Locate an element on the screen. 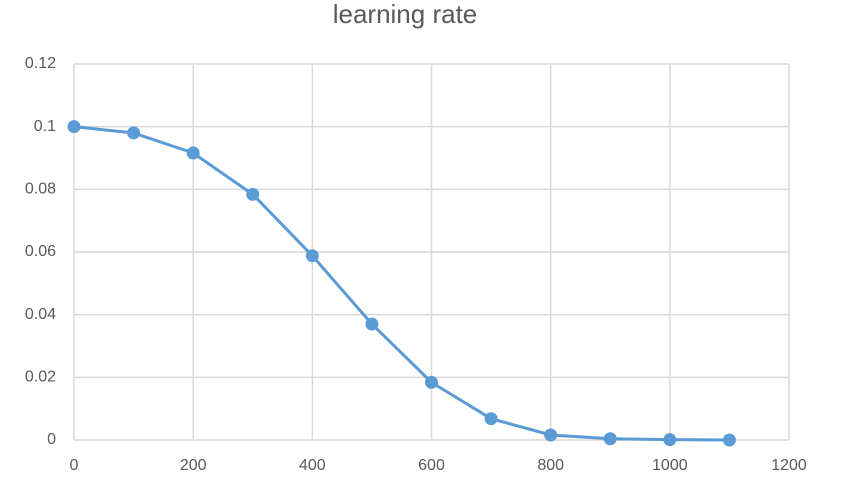 The height and width of the screenshot is (492, 849). x-tick-label: 400 is located at coordinates (312, 465).